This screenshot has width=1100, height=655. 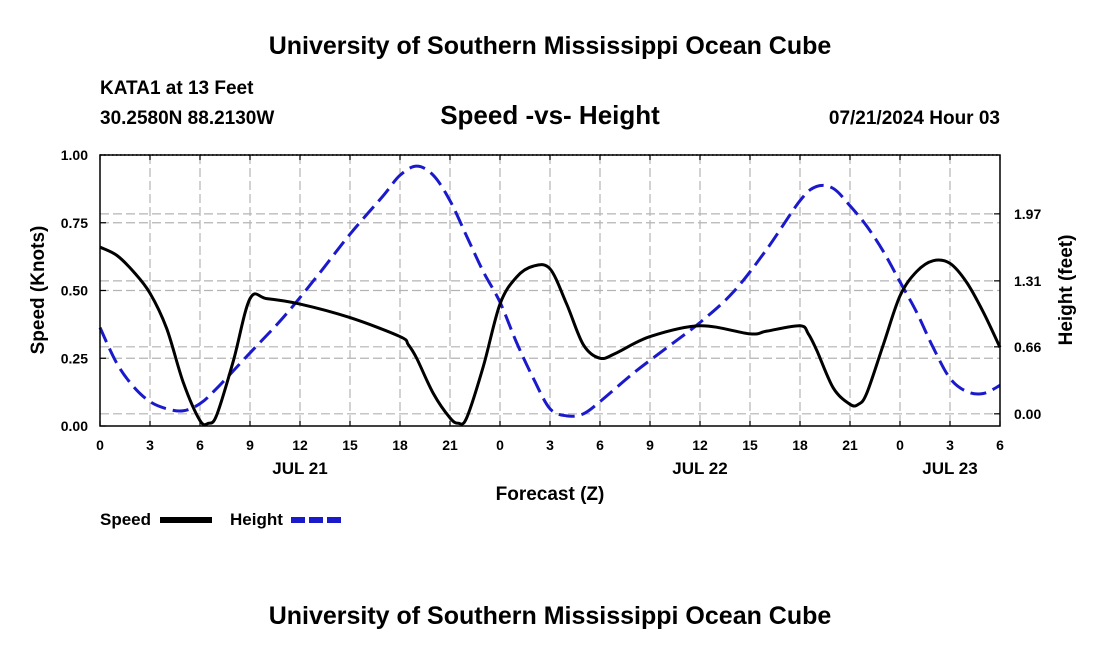 What do you see at coordinates (550, 494) in the screenshot?
I see `x-axis-label: Forecast (Z)` at bounding box center [550, 494].